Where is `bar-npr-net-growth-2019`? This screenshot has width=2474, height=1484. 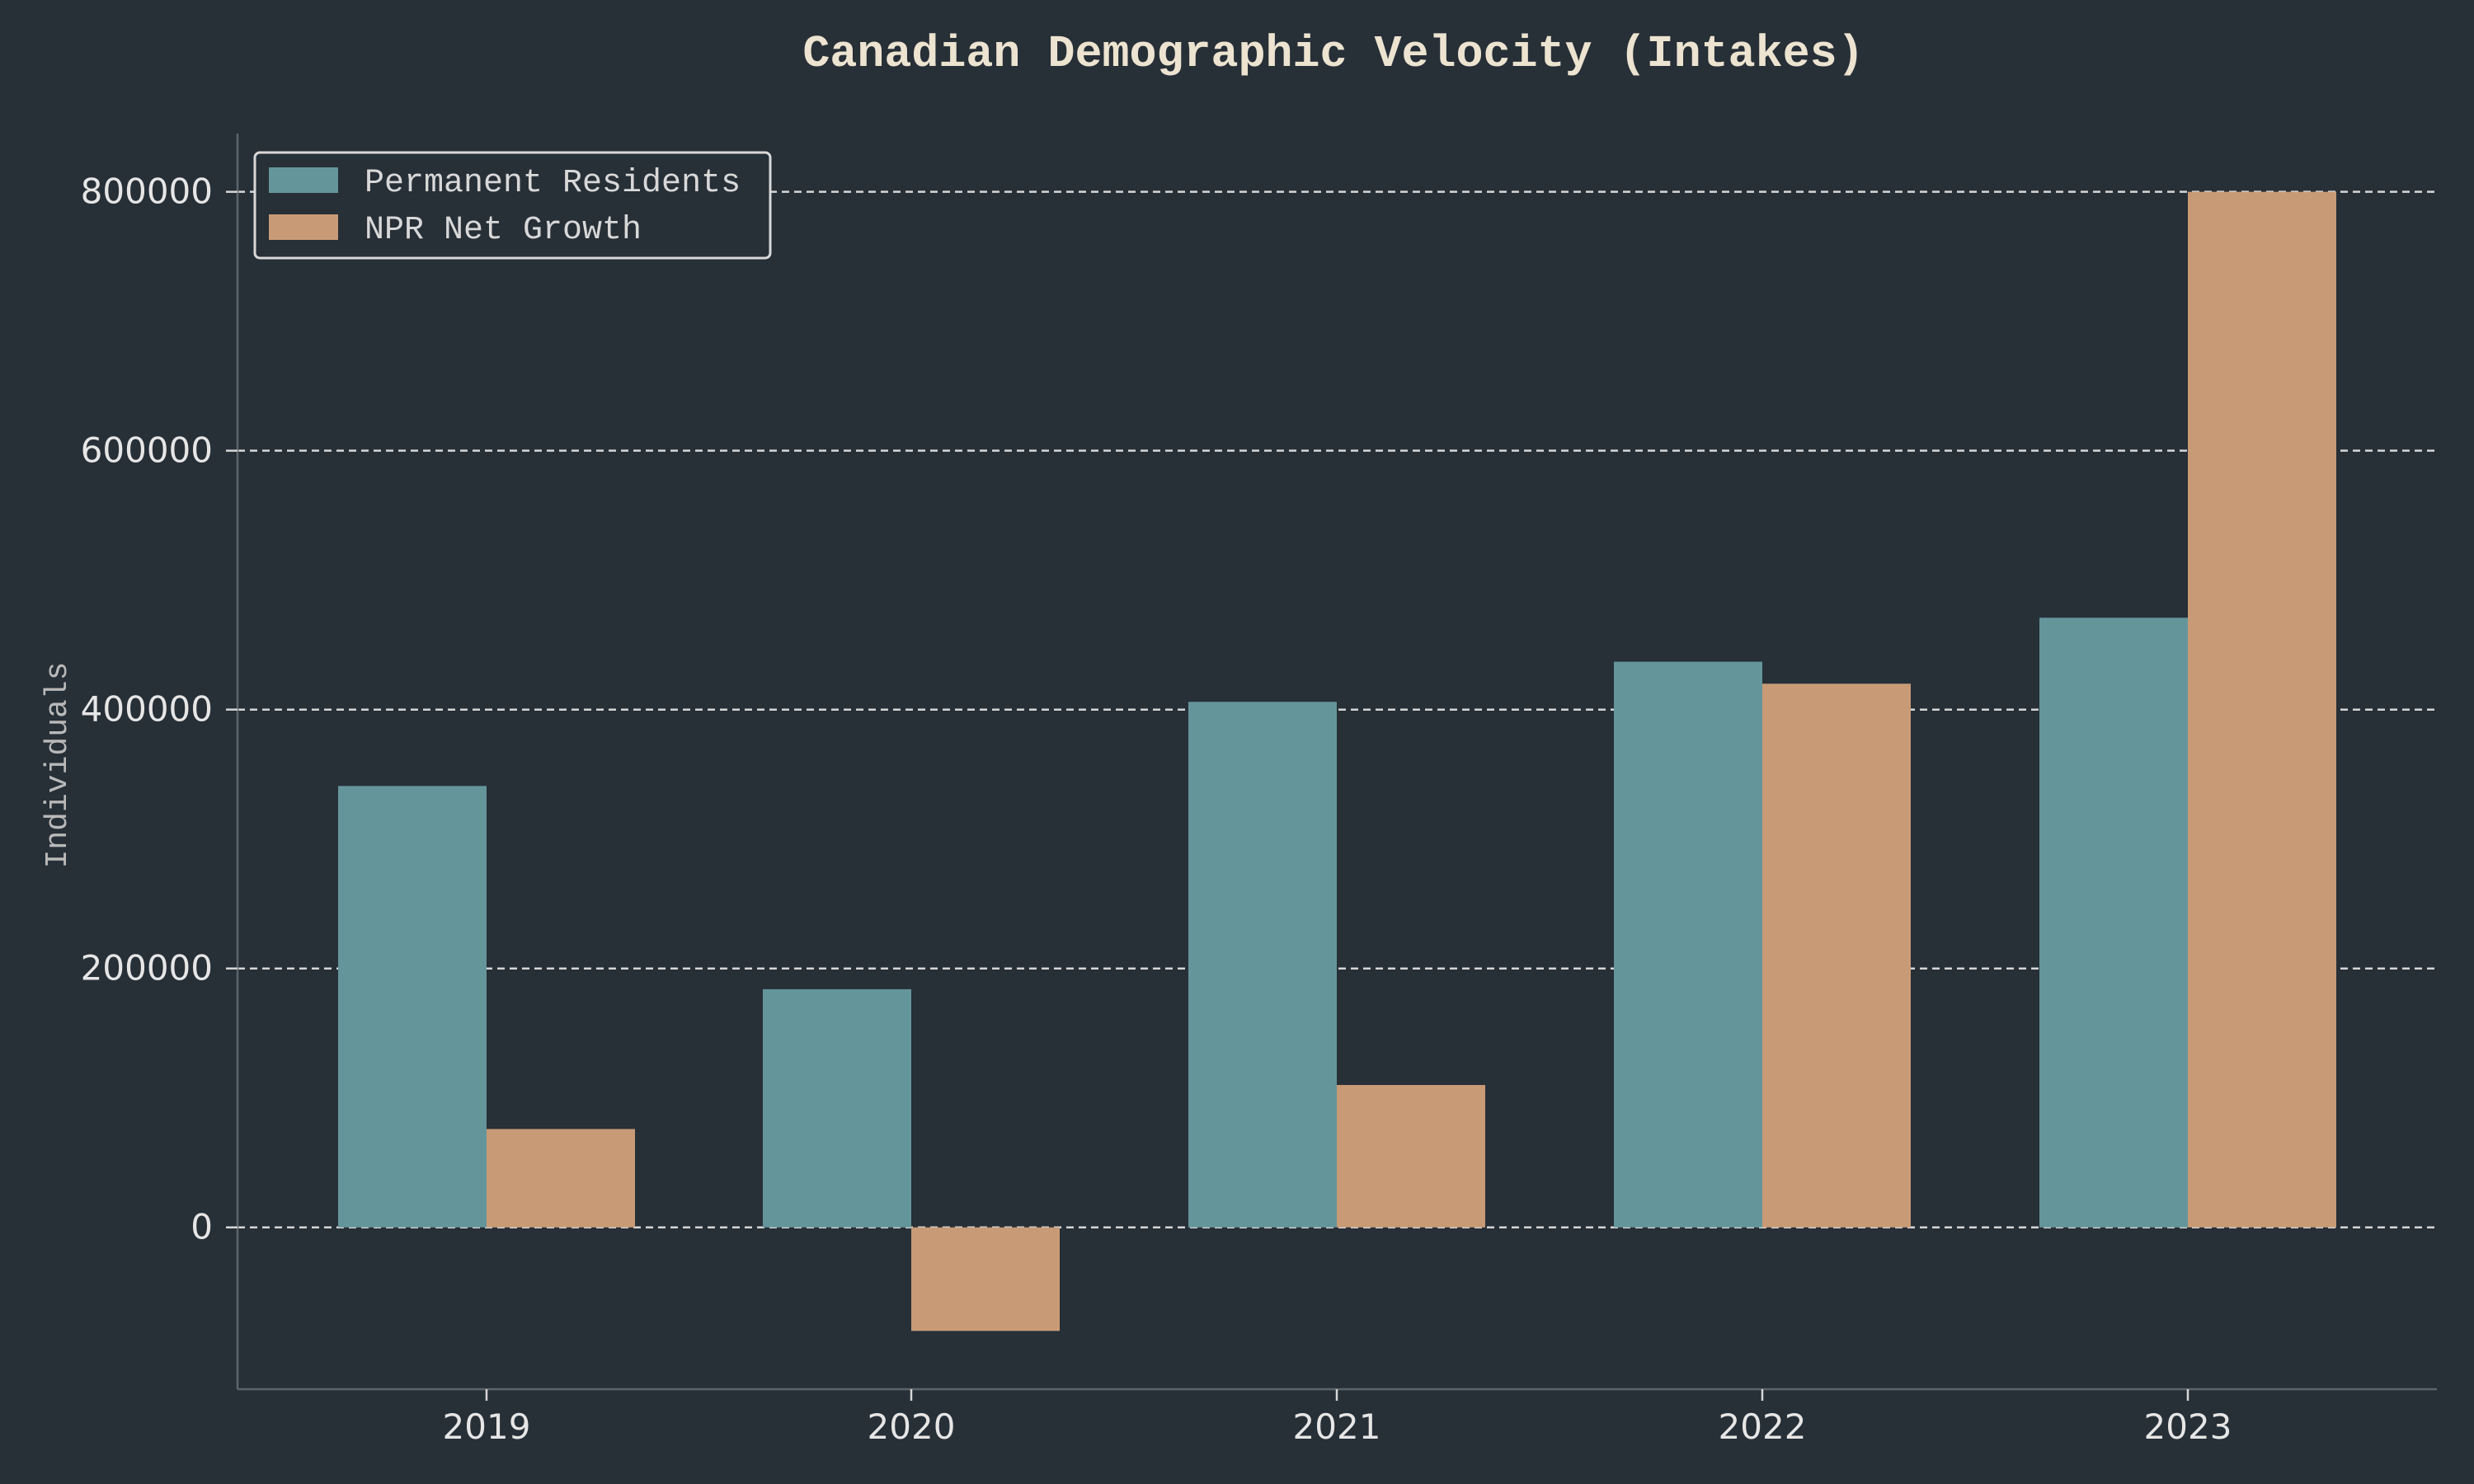
bar-npr-net-growth-2019 is located at coordinates (561, 1178).